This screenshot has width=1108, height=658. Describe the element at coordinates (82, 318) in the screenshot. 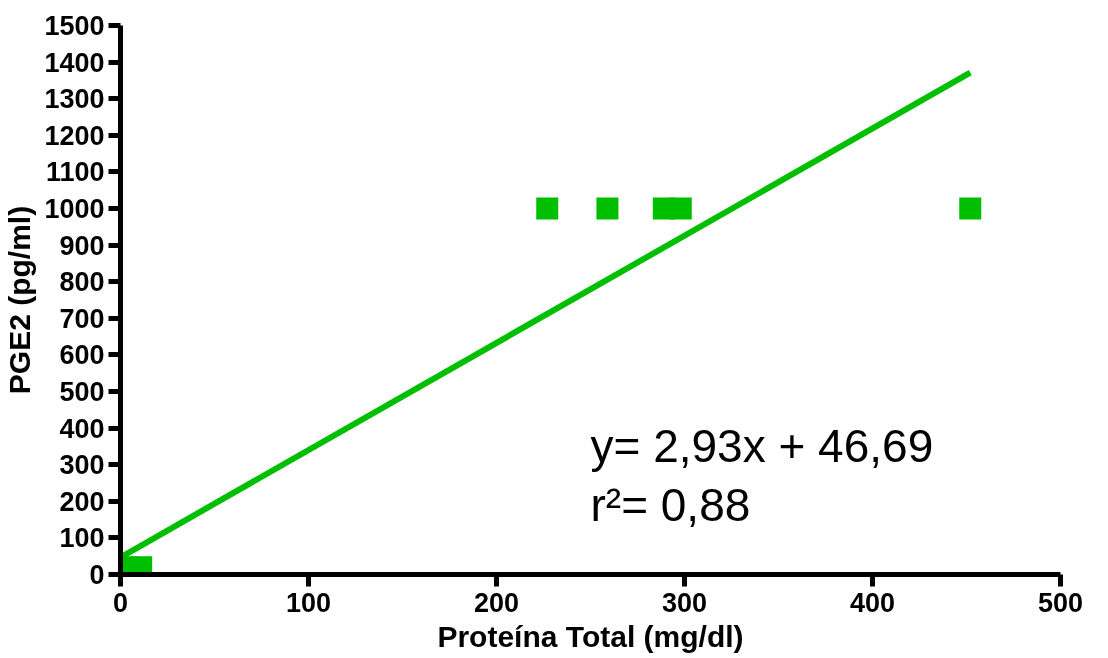

I see `y-tick-label: 700` at that location.